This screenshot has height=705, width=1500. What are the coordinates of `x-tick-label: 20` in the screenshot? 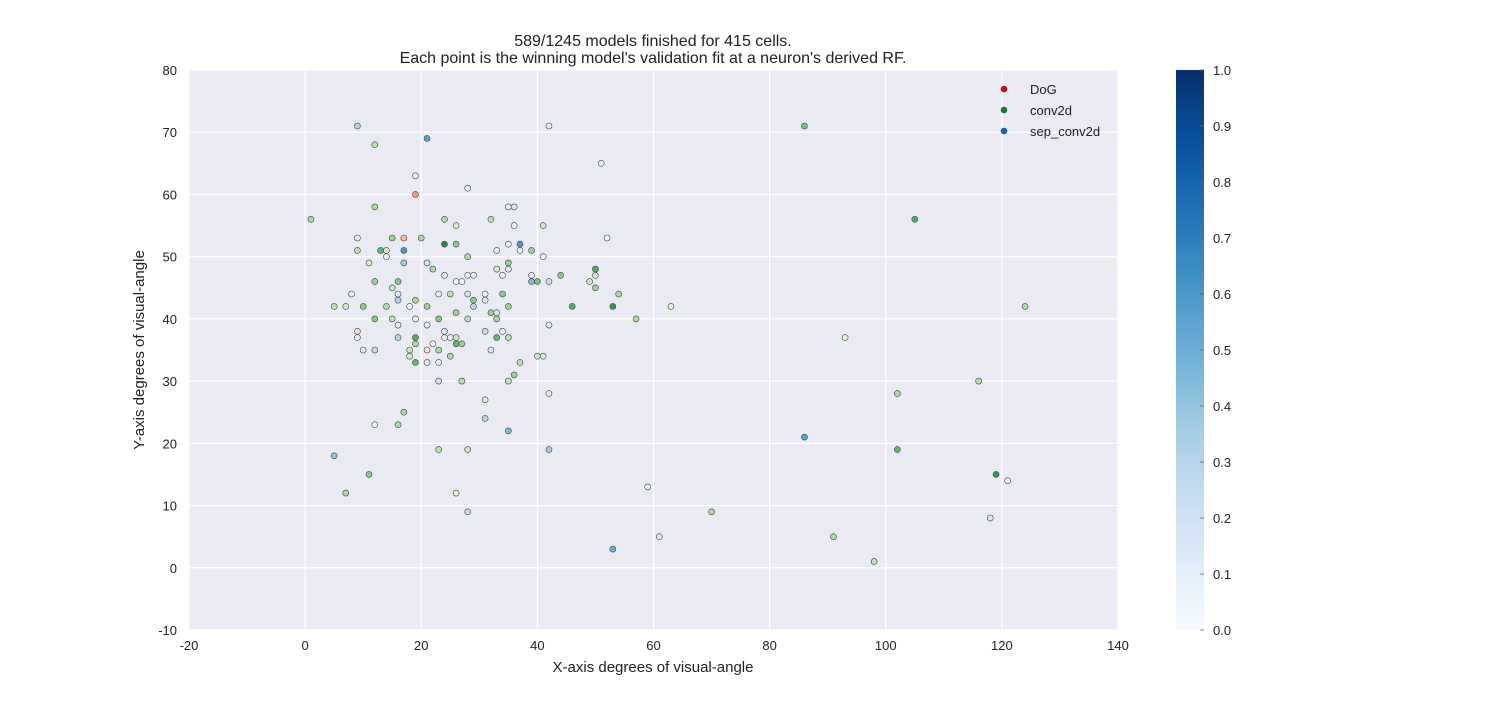 It's located at (421, 645).